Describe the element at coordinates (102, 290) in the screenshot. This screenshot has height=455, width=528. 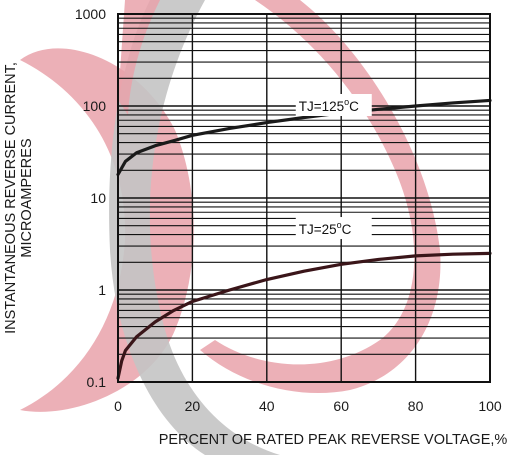
I see `y-tick-label: 1` at that location.